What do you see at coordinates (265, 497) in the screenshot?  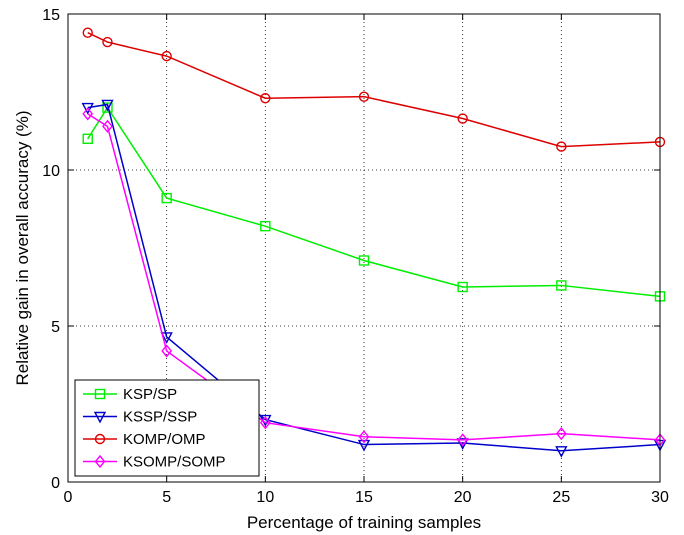 I see `x-tick-label: 10` at bounding box center [265, 497].